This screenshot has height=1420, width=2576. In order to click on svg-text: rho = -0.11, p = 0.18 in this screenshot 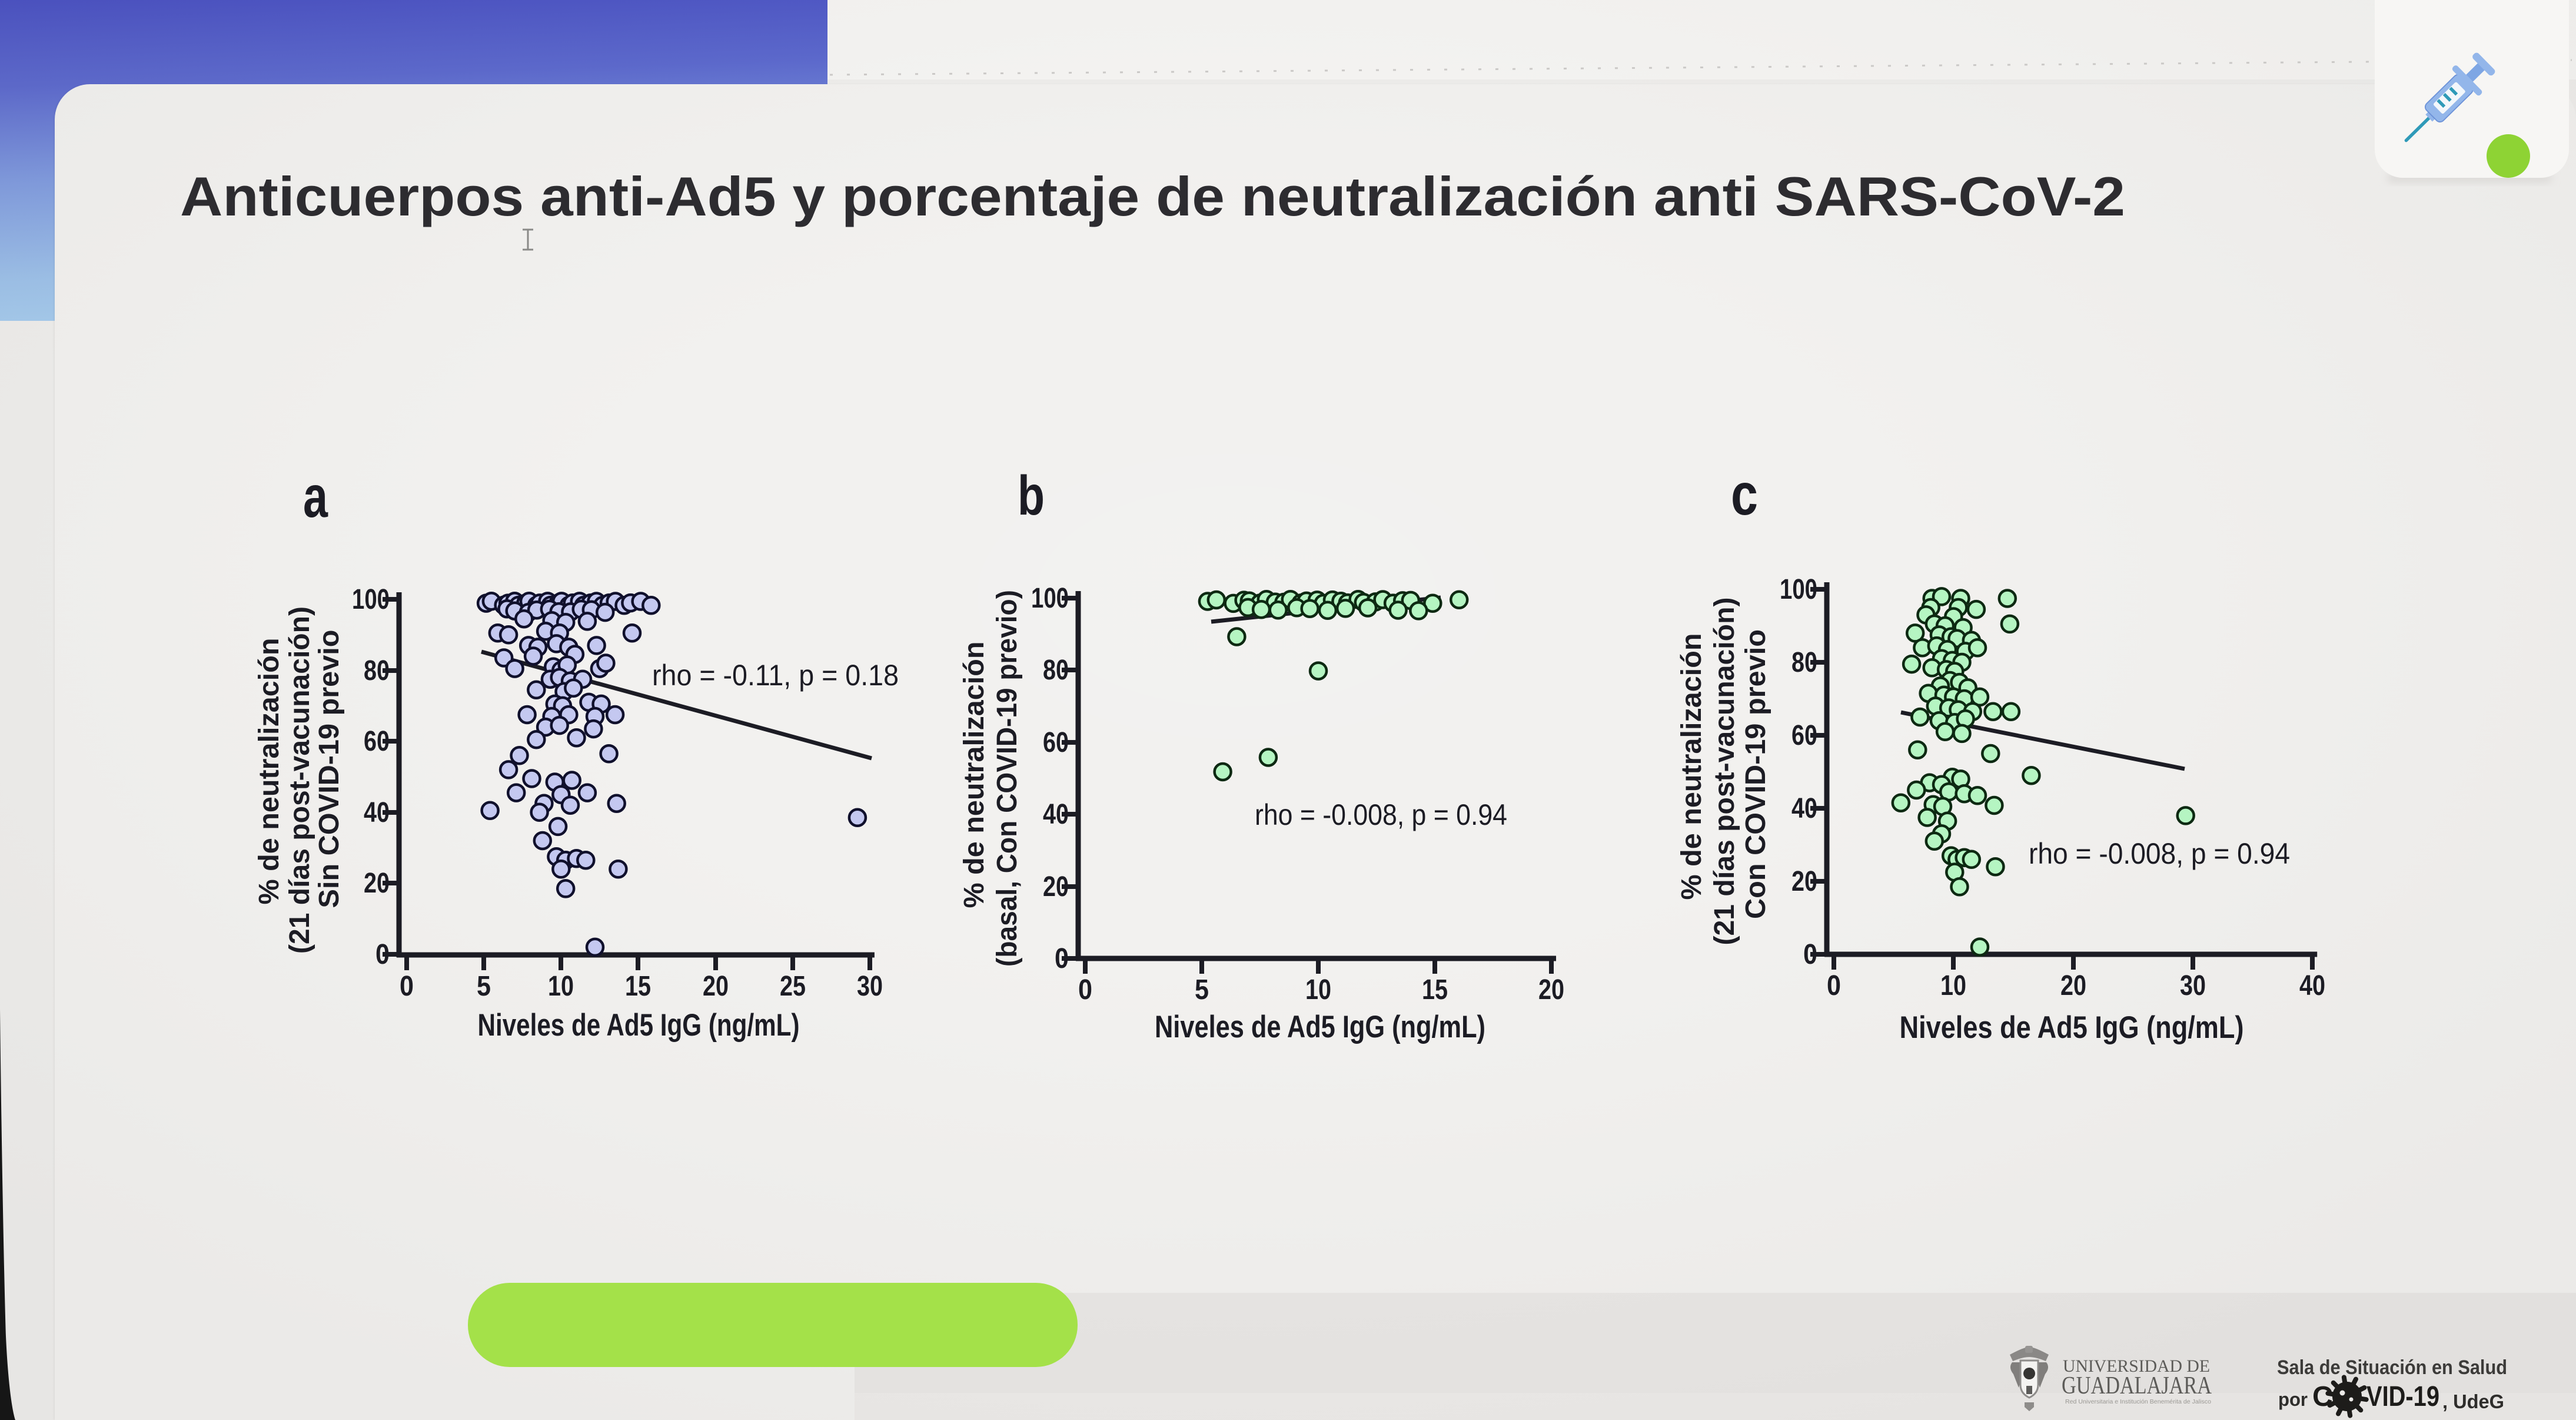, I will do `click(775, 675)`.